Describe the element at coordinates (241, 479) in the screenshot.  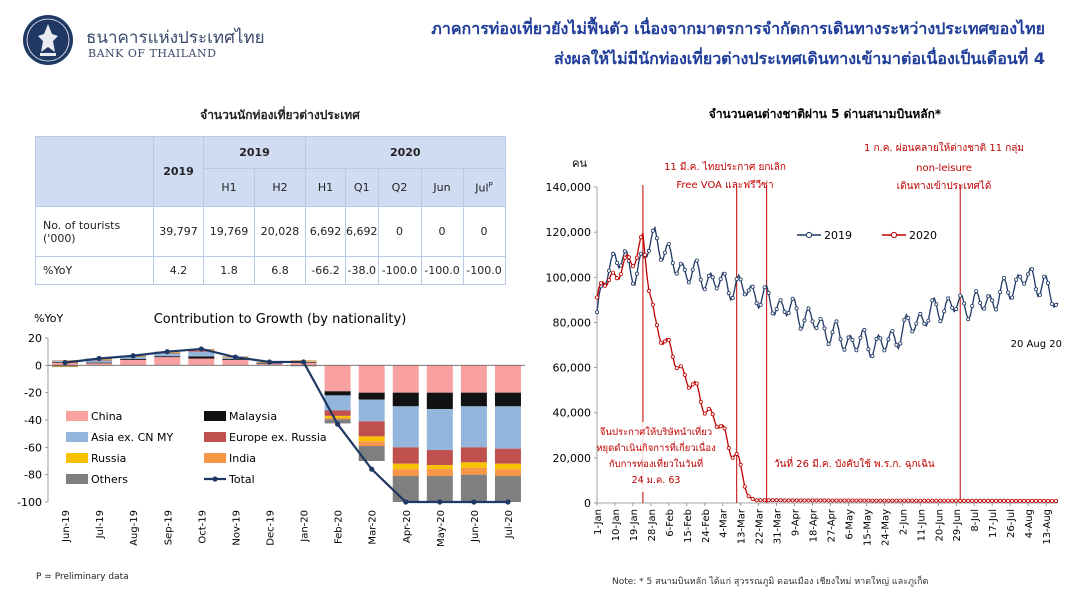
I see `legend-label-total: Total` at that location.